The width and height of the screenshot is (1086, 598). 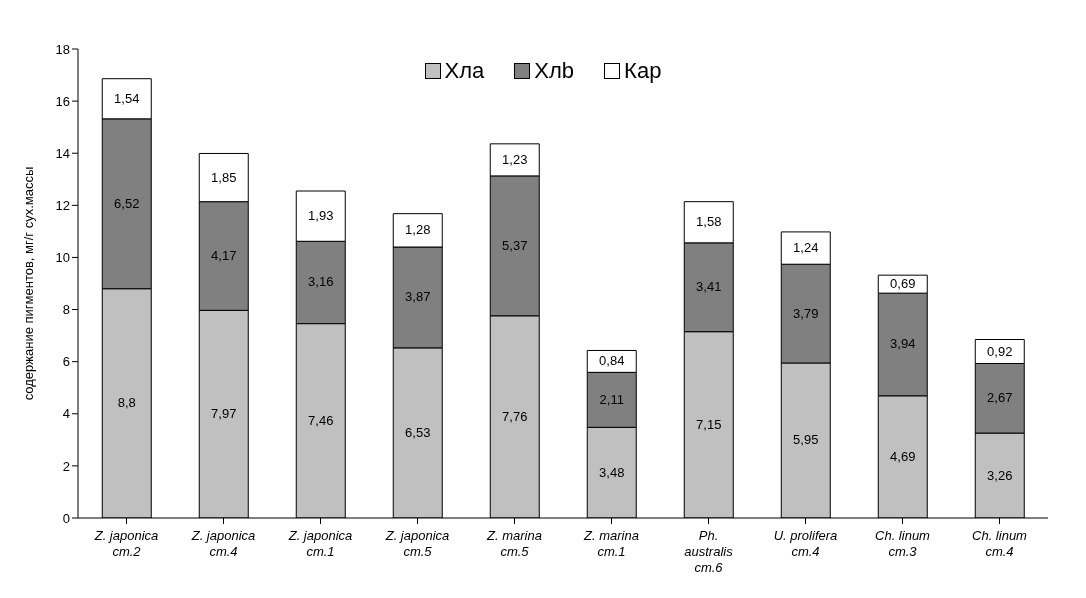 I want to click on data-label: 0,84, so click(x=612, y=361).